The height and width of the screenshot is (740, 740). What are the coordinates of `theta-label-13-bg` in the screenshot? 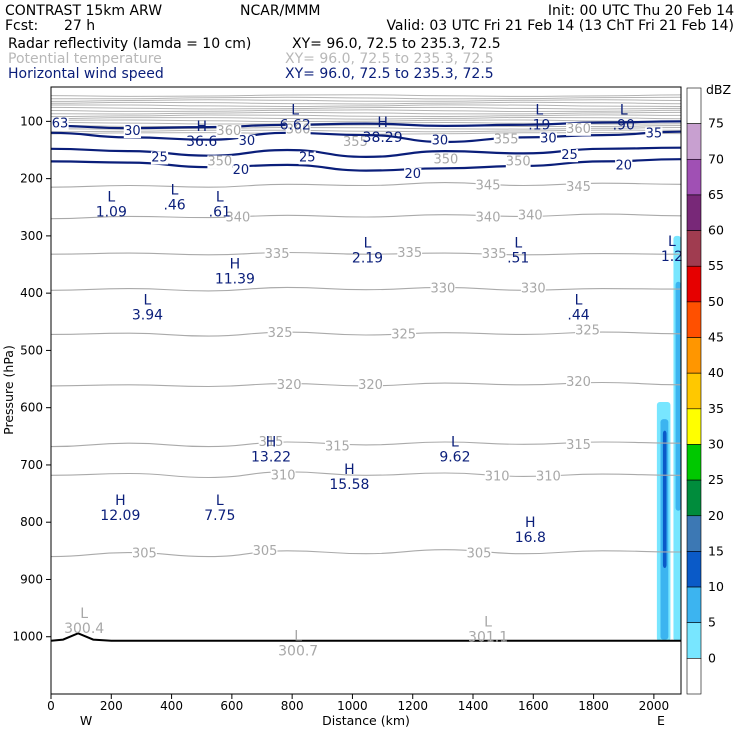 It's located at (289, 385).